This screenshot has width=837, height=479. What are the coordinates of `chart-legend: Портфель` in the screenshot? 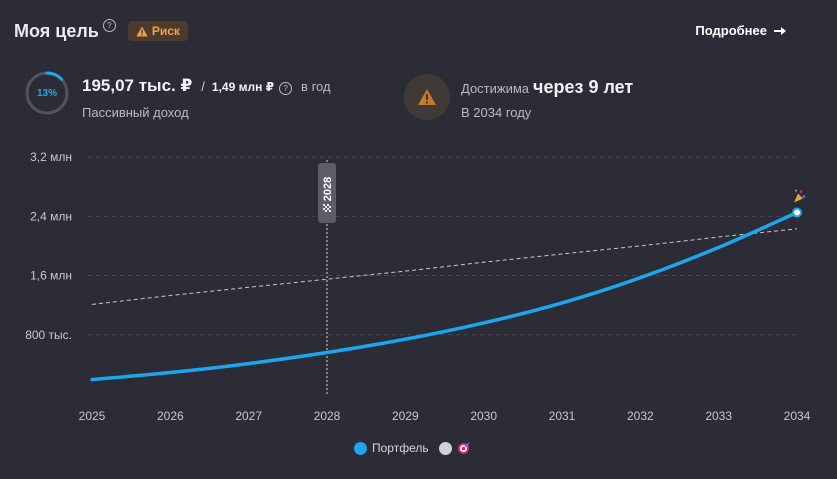 It's located at (412, 448).